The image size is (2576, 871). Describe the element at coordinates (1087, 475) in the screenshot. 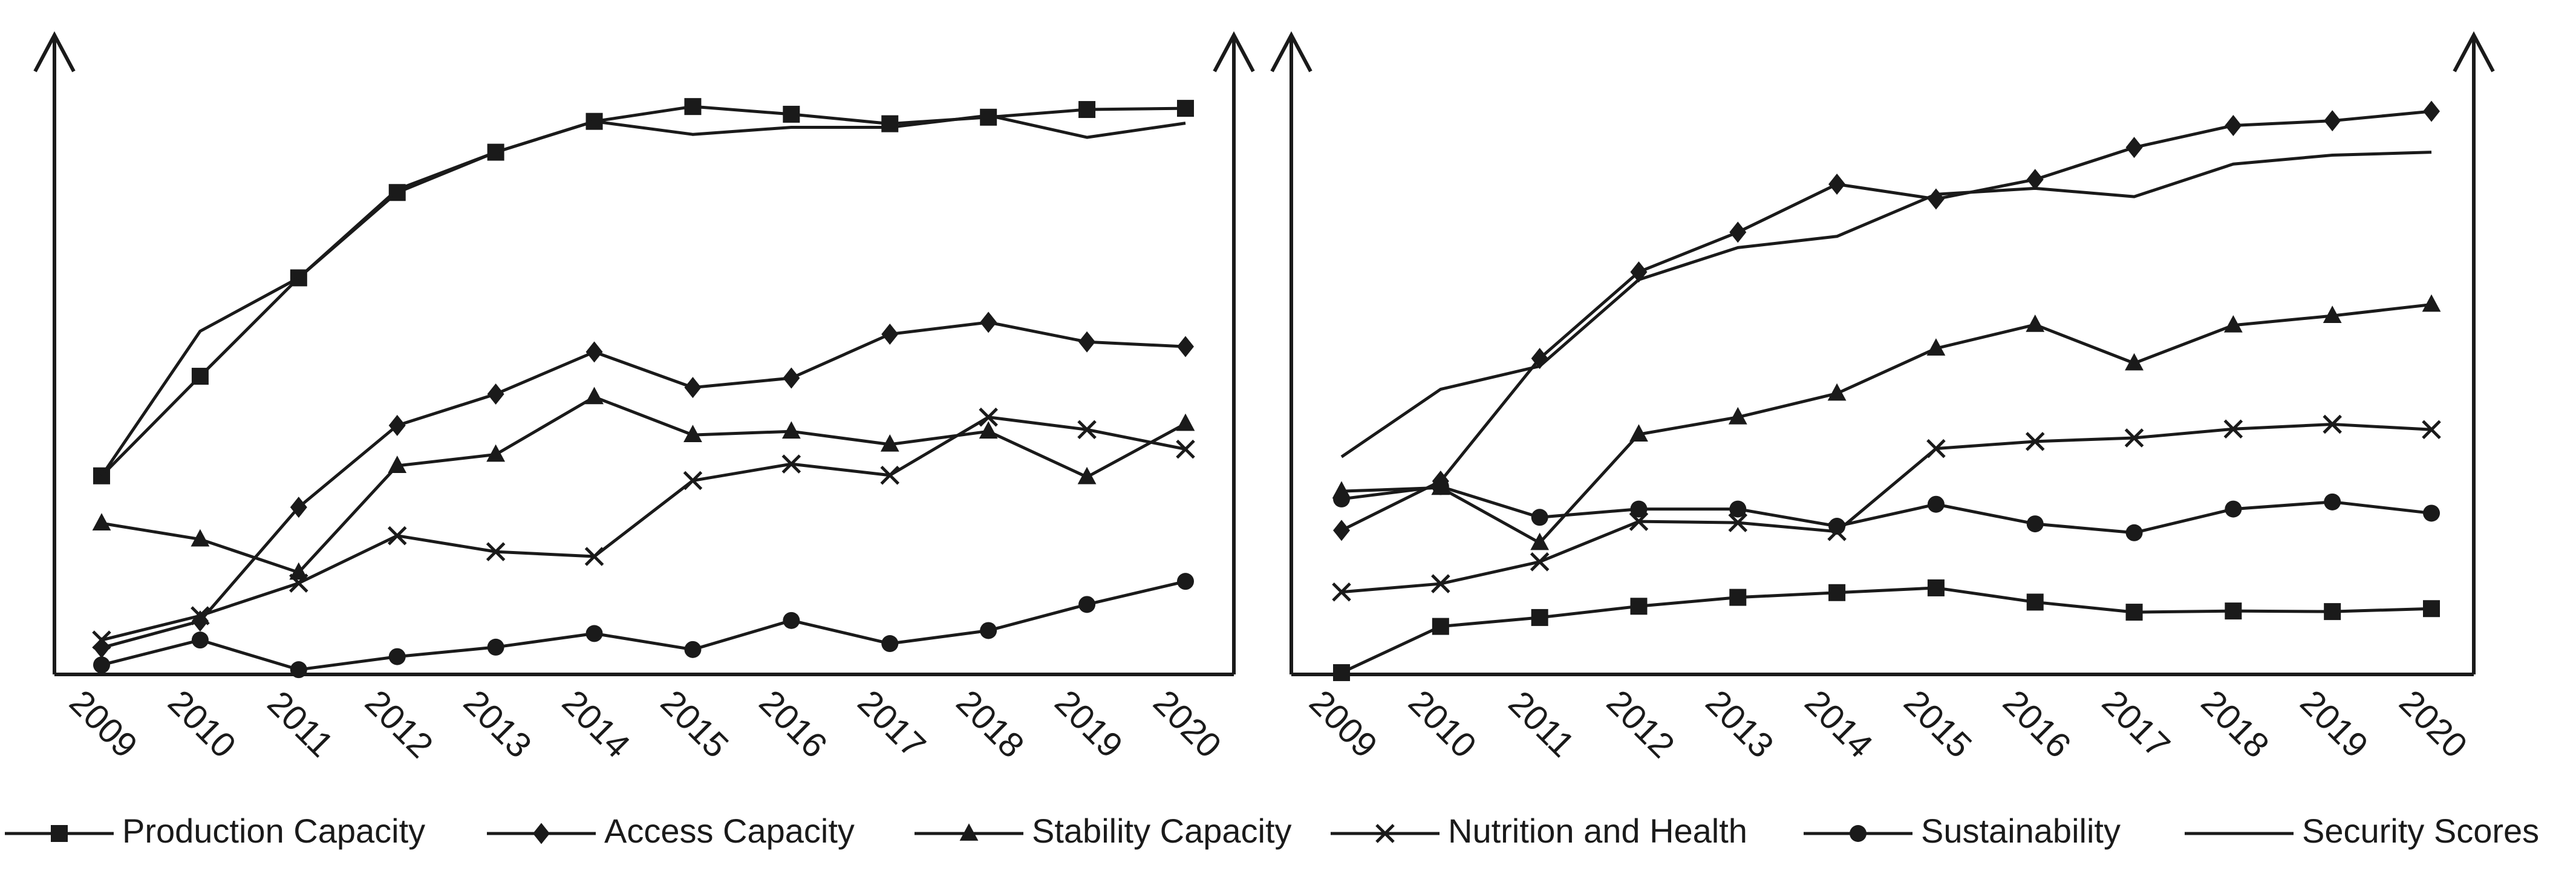

I see `point-stability-capacity-left-2019` at that location.